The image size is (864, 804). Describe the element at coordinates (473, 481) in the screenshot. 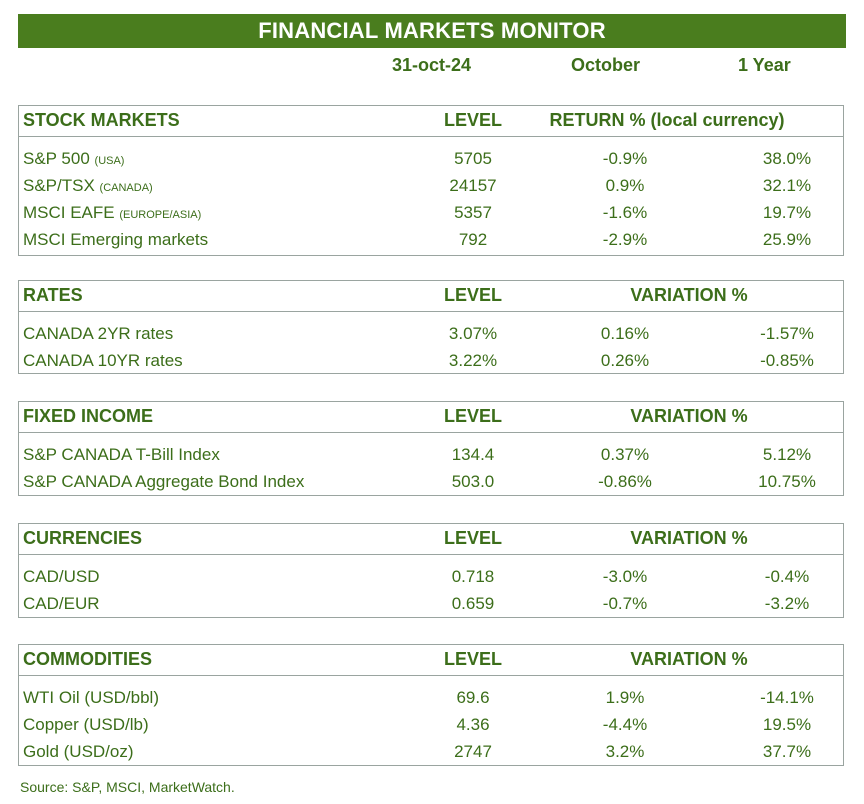

I see `row-level: 503.0` at that location.